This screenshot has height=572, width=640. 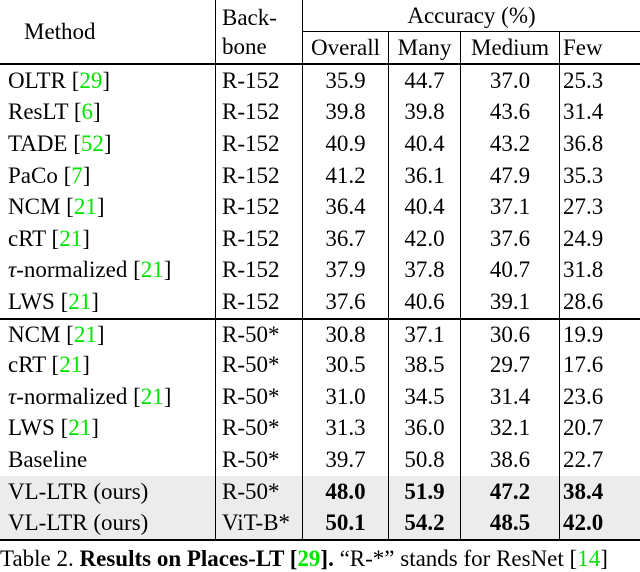 I want to click on overall-value: 40.9, so click(x=346, y=144).